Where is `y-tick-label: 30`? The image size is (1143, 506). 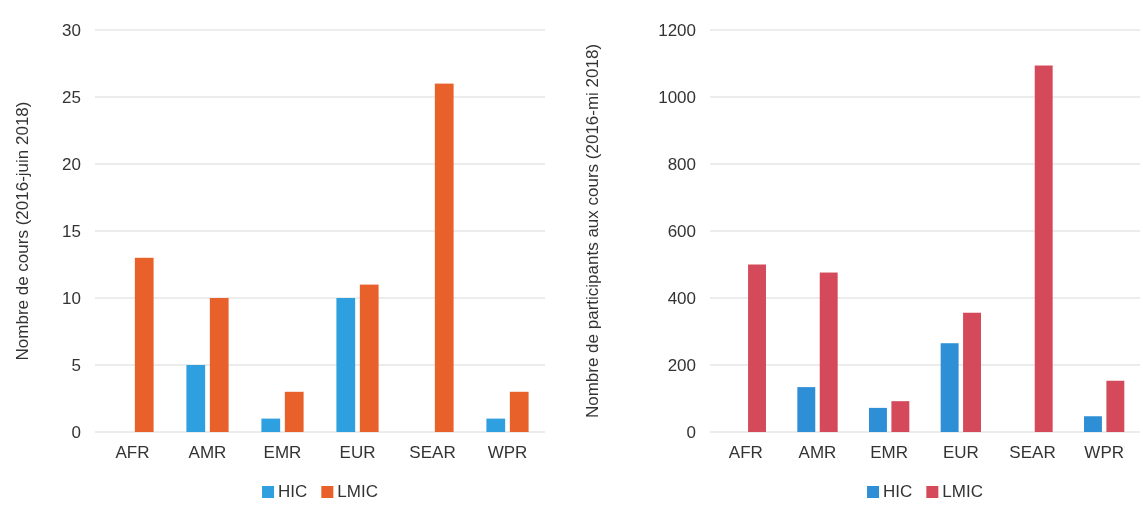 y-tick-label: 30 is located at coordinates (71, 30).